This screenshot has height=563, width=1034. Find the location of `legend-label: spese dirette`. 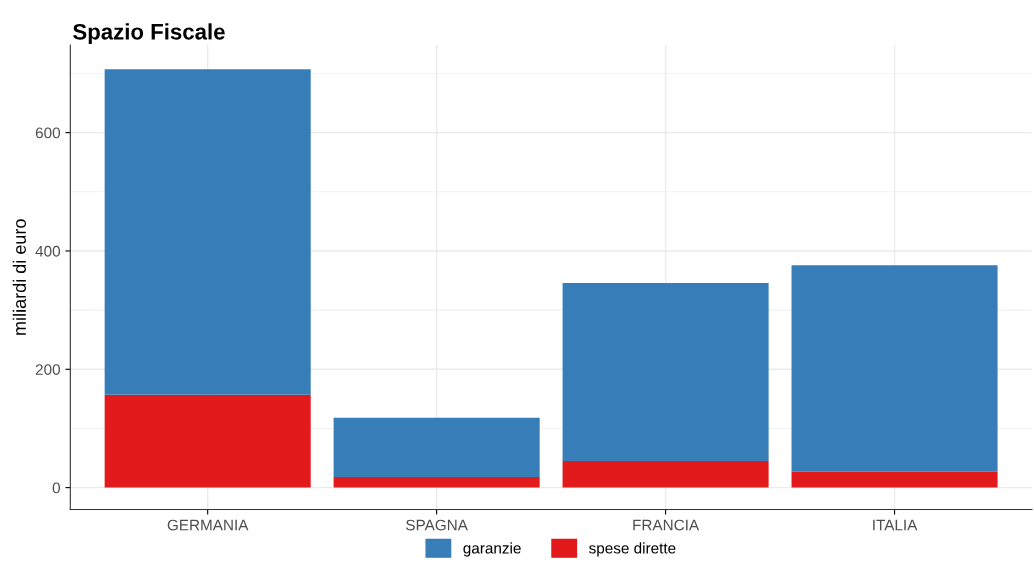

legend-label: spese dirette is located at coordinates (632, 549).